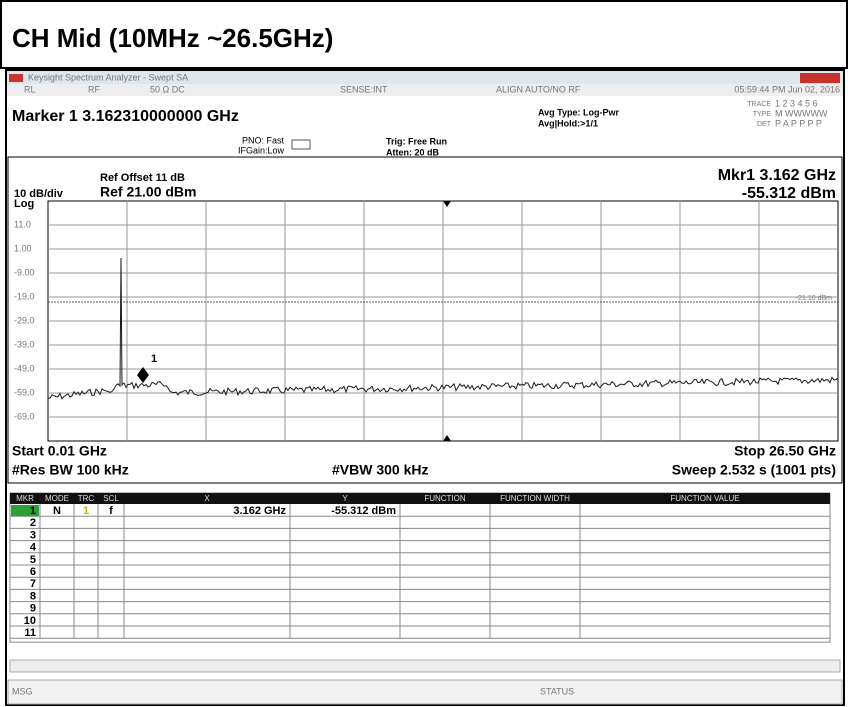  What do you see at coordinates (578, 112) in the screenshot?
I see `avg-type: Avg Type: Log-Pwr` at bounding box center [578, 112].